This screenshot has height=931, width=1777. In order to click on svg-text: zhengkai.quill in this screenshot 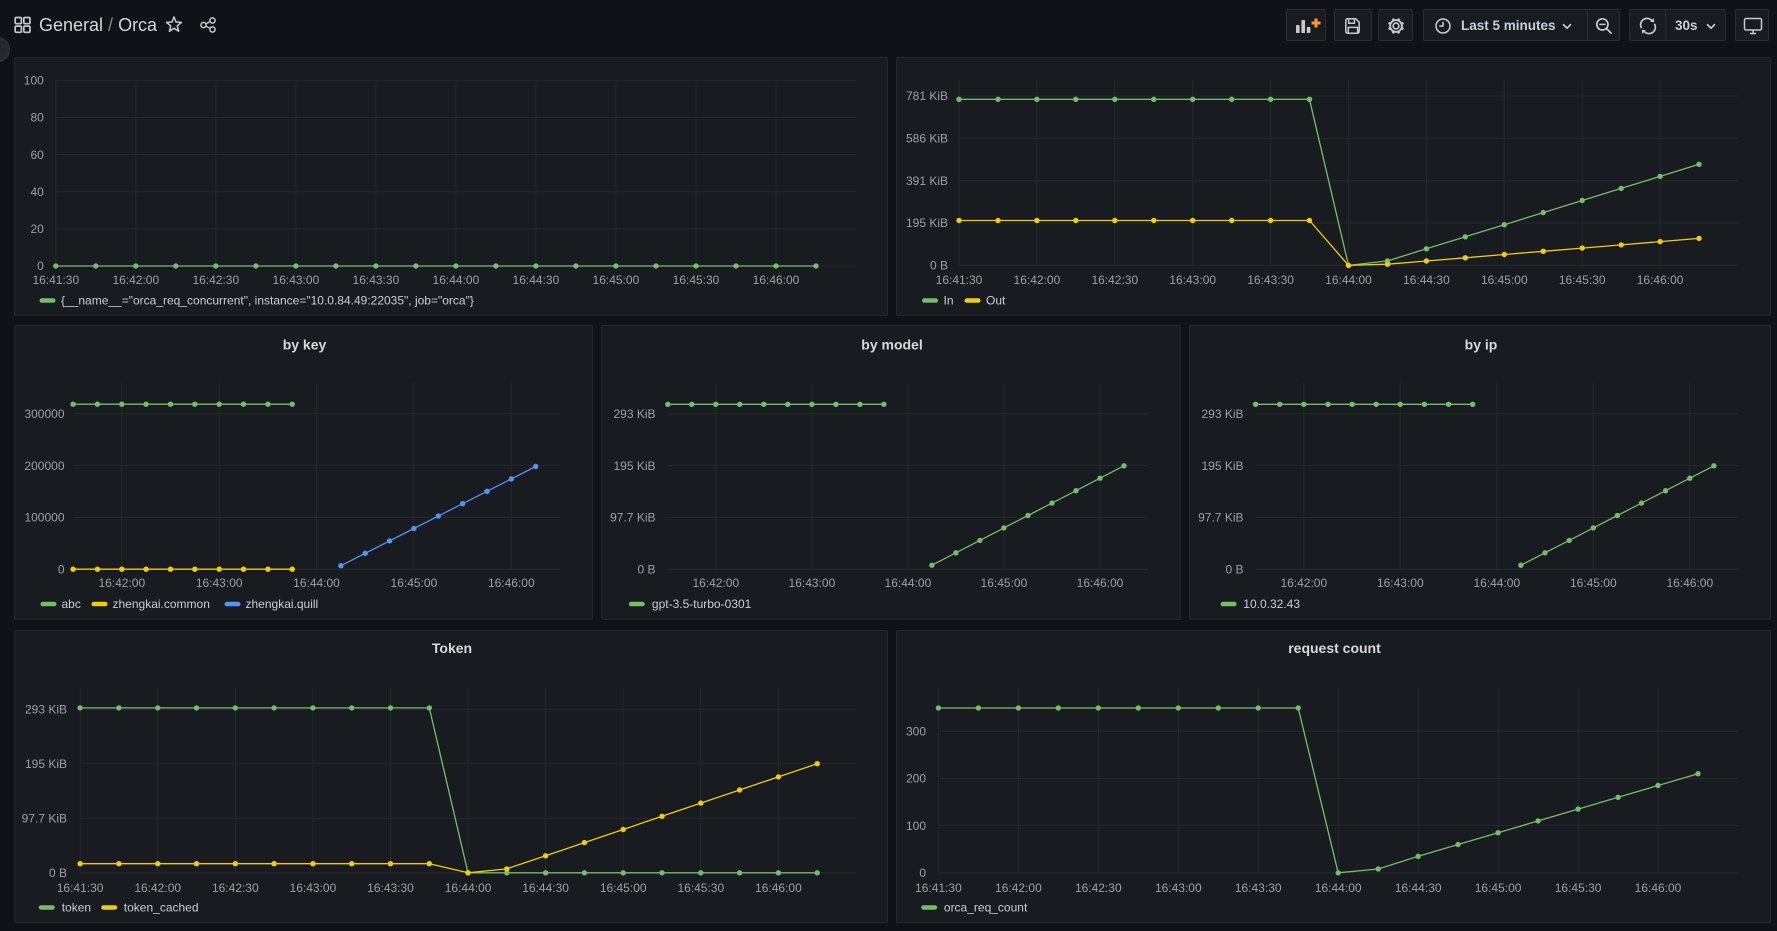, I will do `click(281, 604)`.